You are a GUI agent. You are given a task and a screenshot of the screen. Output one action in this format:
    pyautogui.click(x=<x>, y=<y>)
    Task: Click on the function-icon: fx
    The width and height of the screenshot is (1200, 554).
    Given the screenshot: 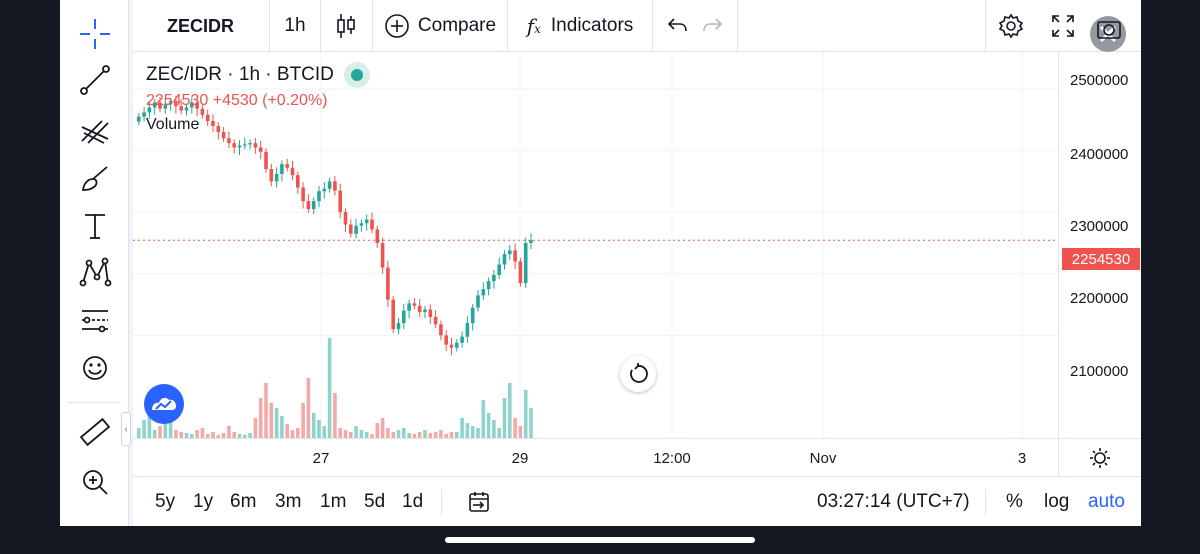 What is the action you would take?
    pyautogui.click(x=533, y=26)
    